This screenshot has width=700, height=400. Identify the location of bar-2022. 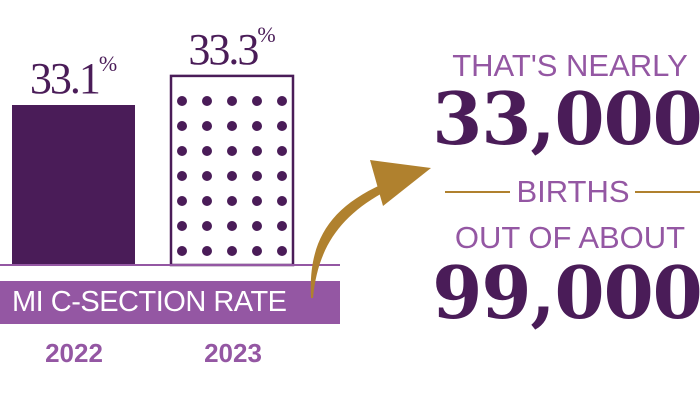
(73, 185).